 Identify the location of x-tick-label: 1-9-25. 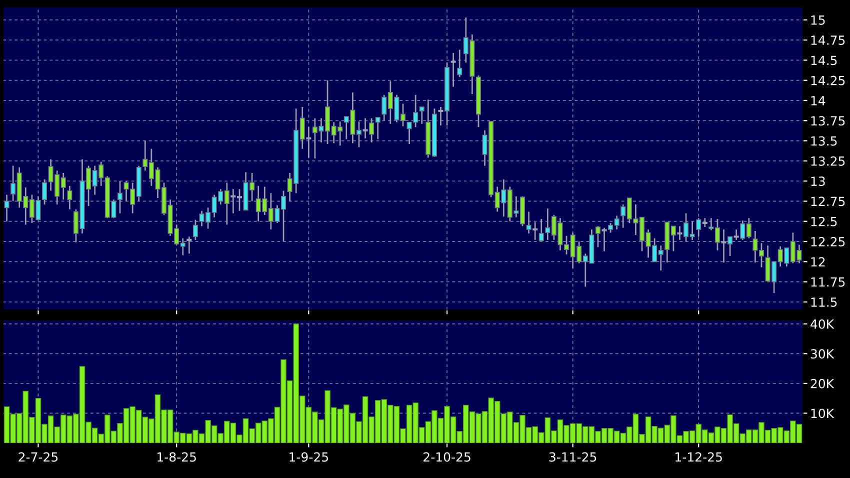
(309, 457).